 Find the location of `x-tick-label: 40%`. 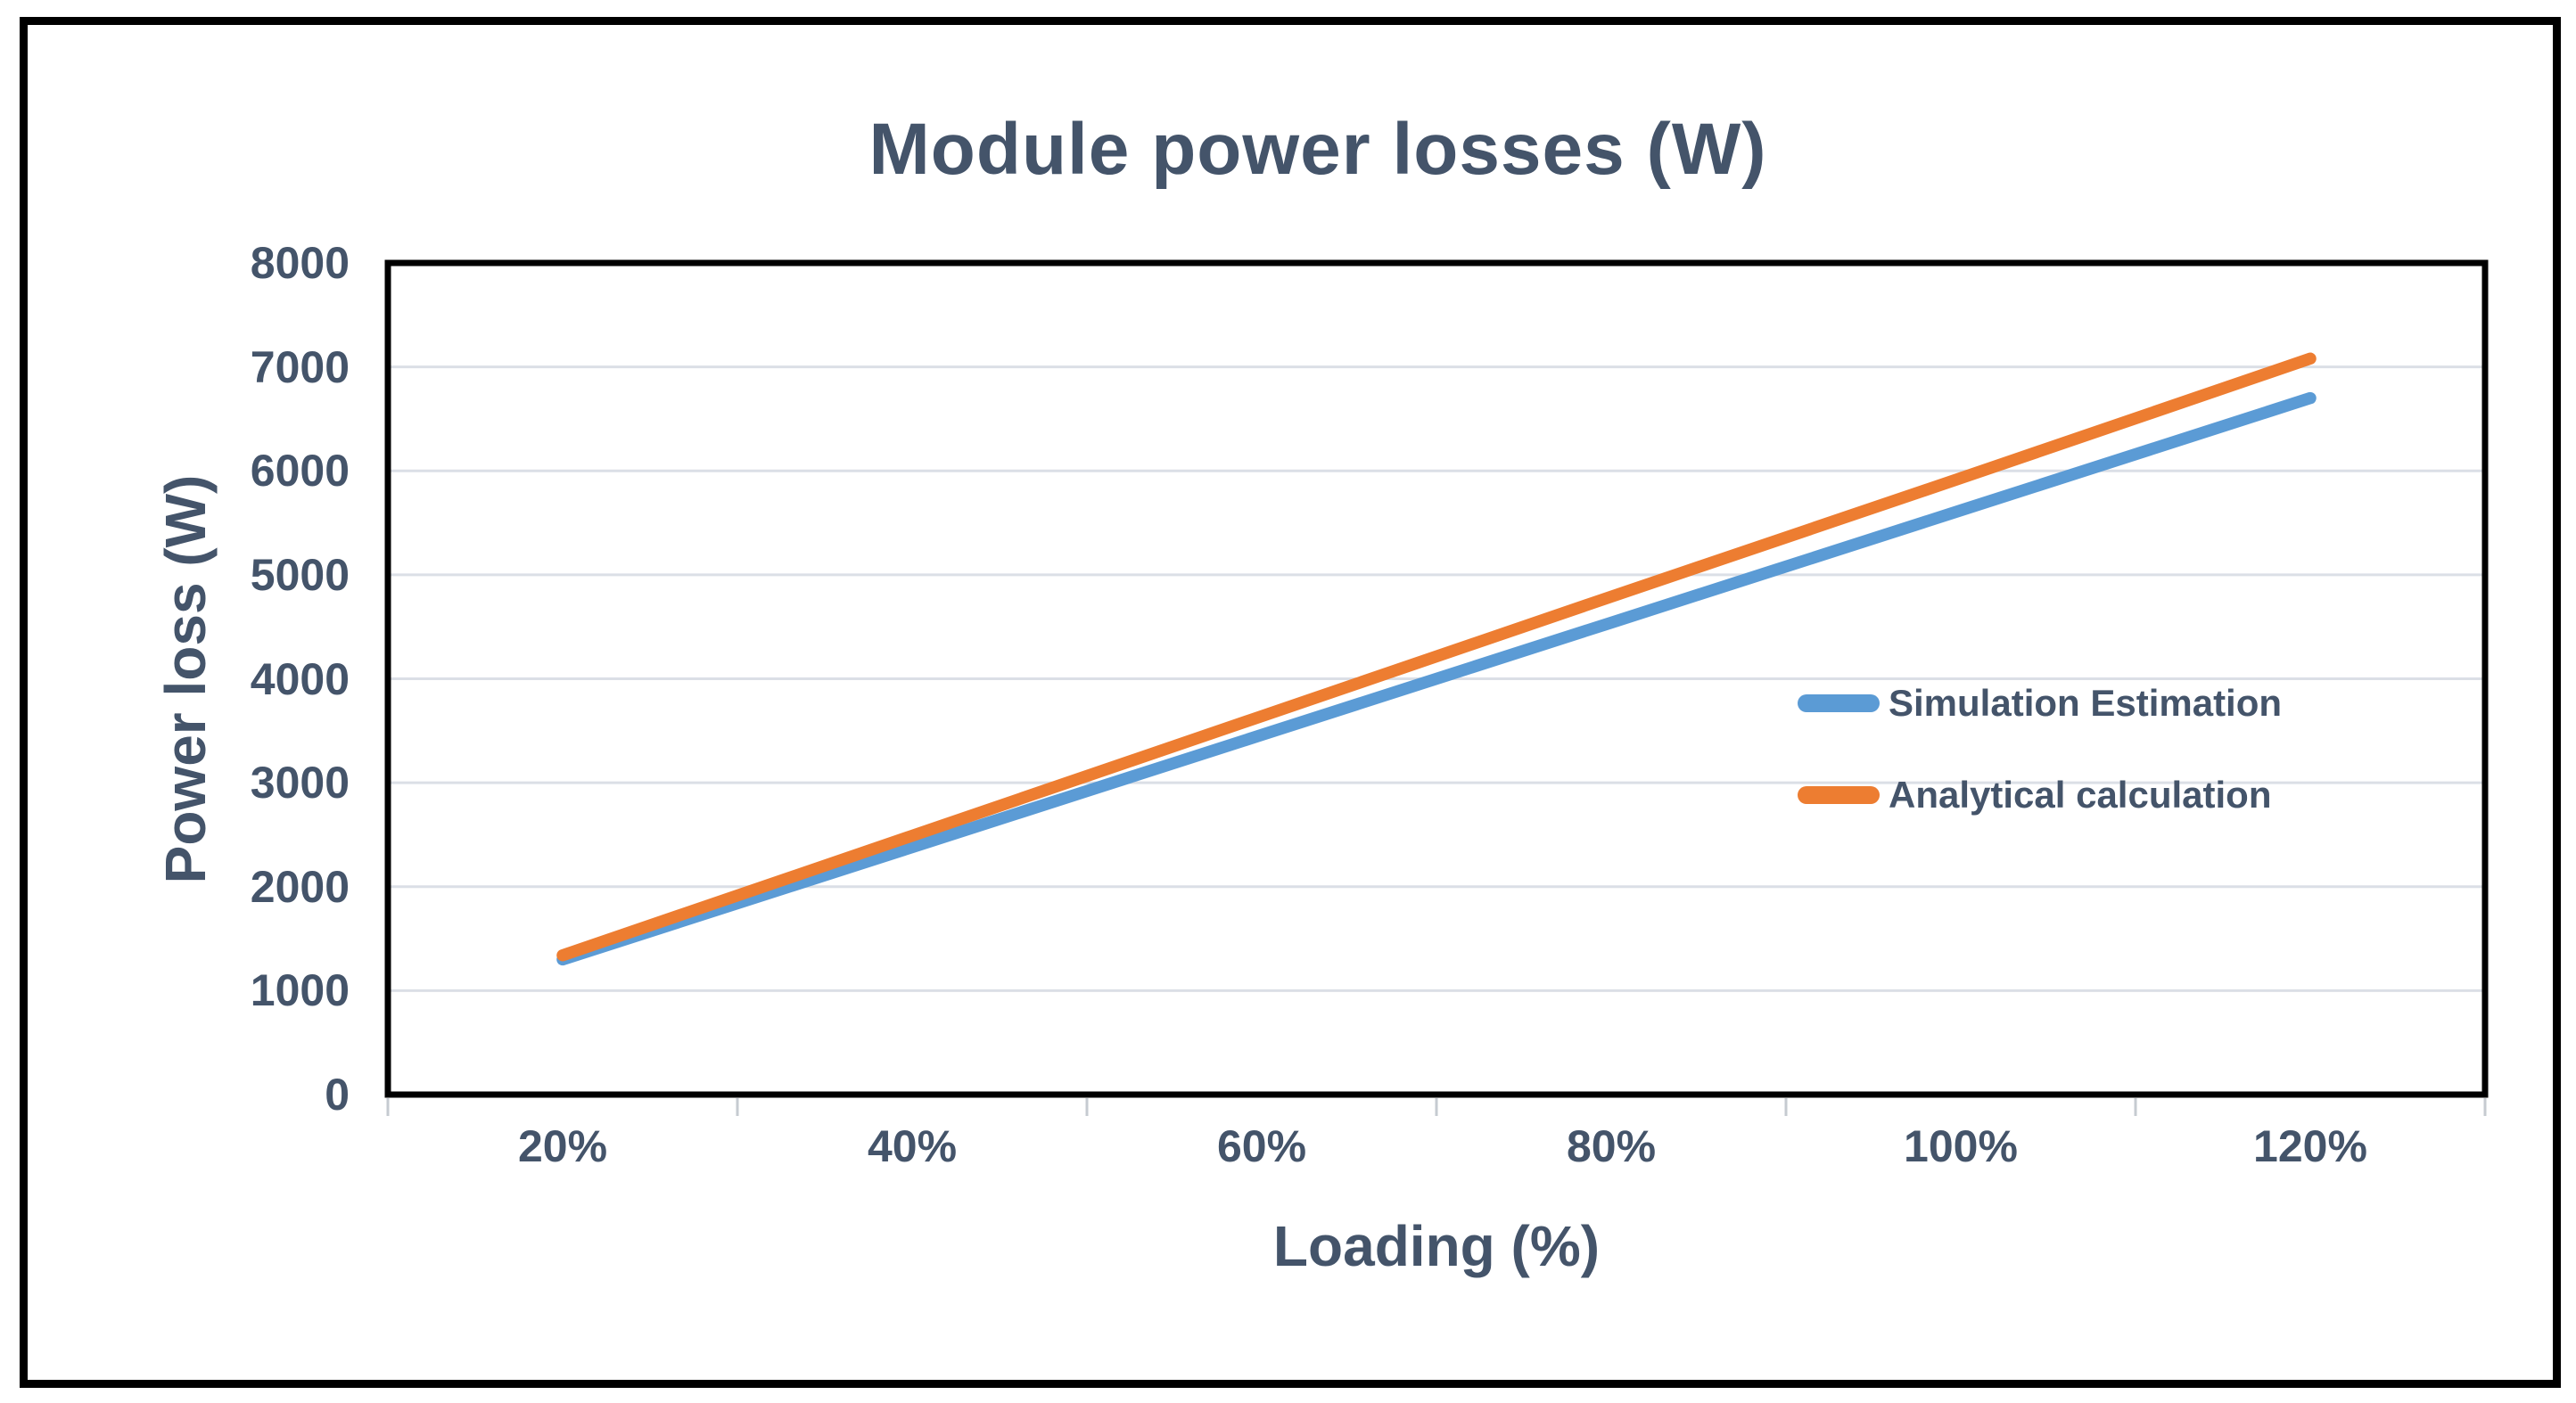

x-tick-label: 40% is located at coordinates (912, 1146).